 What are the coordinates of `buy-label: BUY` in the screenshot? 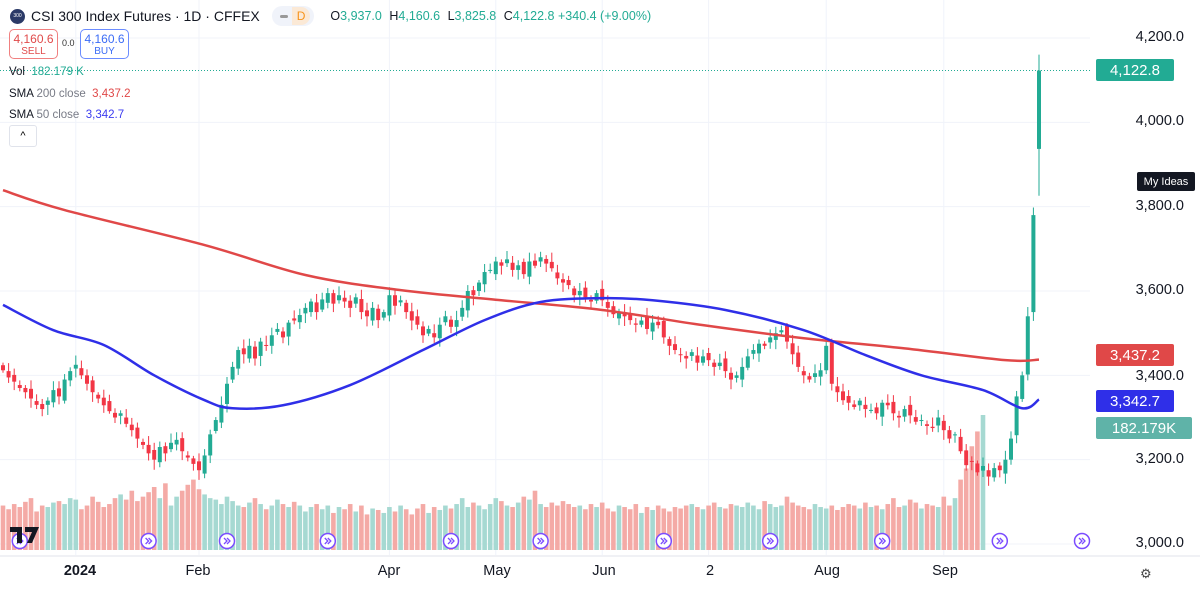 It's located at (104, 51).